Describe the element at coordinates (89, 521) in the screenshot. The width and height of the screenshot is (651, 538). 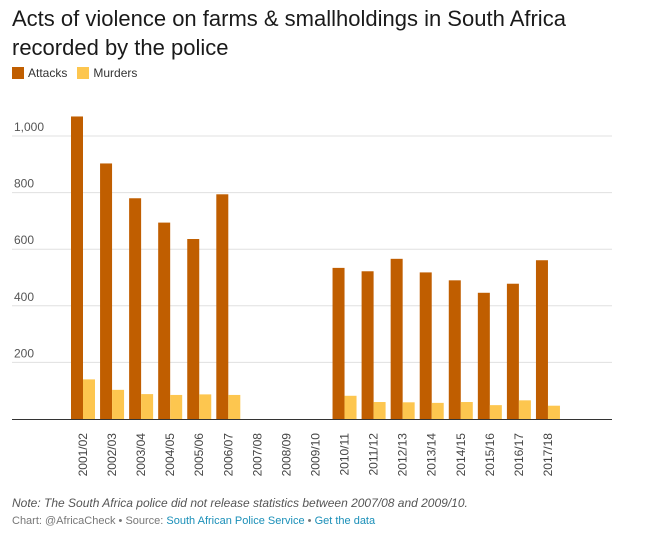
I see `credit-prefix: Chart: @AfricaCheck • Source:` at that location.